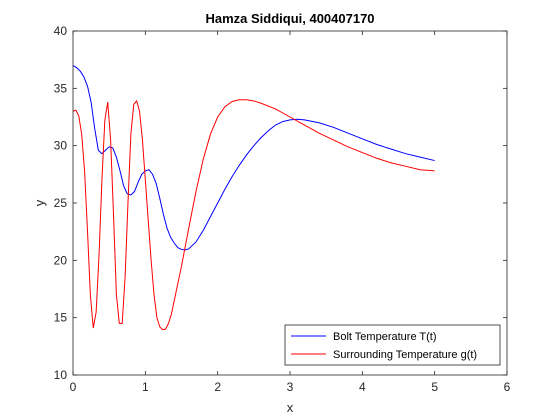 This screenshot has height=420, width=560. What do you see at coordinates (39, 202) in the screenshot?
I see `y-axis-label: y` at bounding box center [39, 202].